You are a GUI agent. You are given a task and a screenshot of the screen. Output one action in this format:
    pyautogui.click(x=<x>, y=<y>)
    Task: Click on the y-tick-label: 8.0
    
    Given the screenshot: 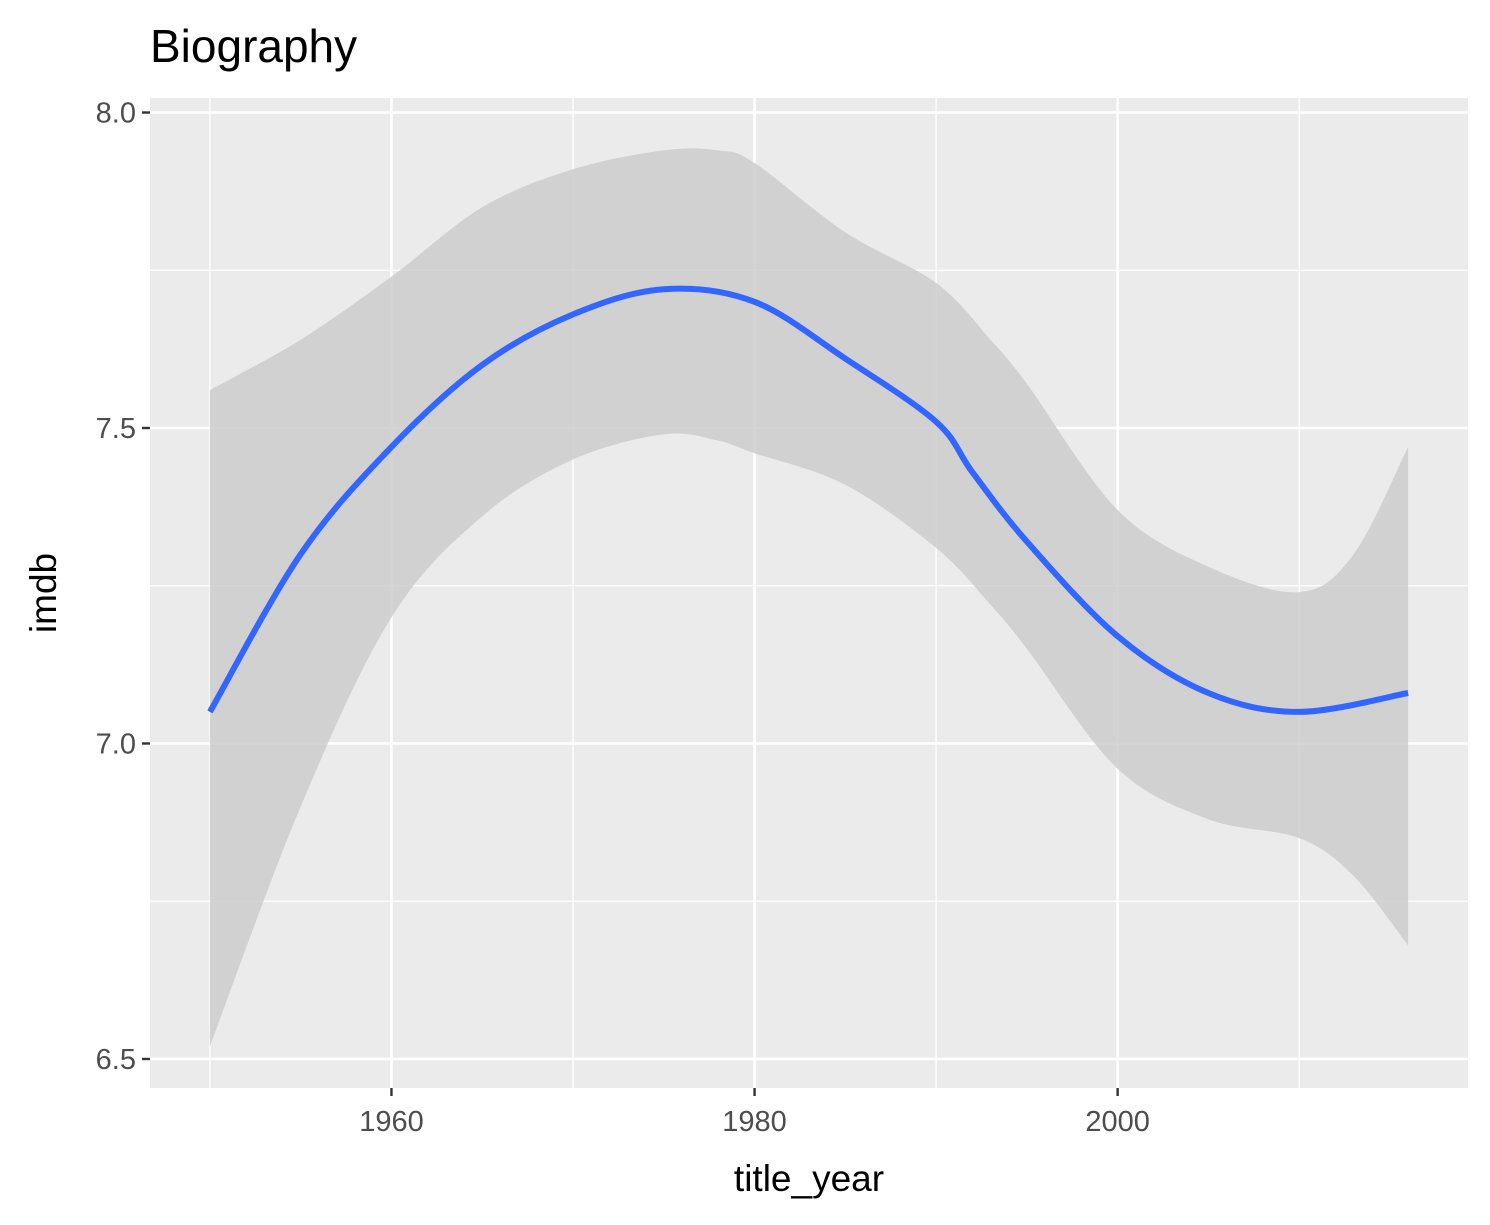 What is the action you would take?
    pyautogui.click(x=116, y=114)
    